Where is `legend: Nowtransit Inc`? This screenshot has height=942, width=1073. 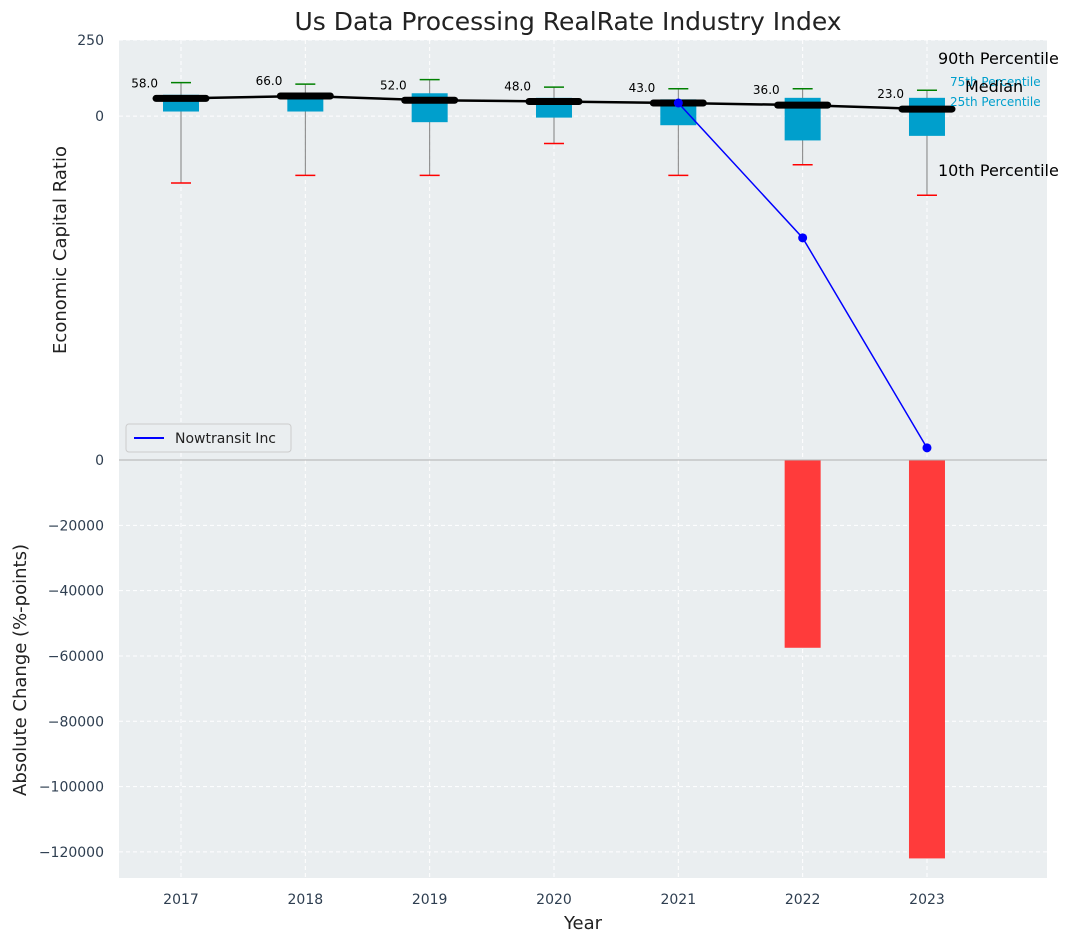 legend: Nowtransit Inc is located at coordinates (208, 438).